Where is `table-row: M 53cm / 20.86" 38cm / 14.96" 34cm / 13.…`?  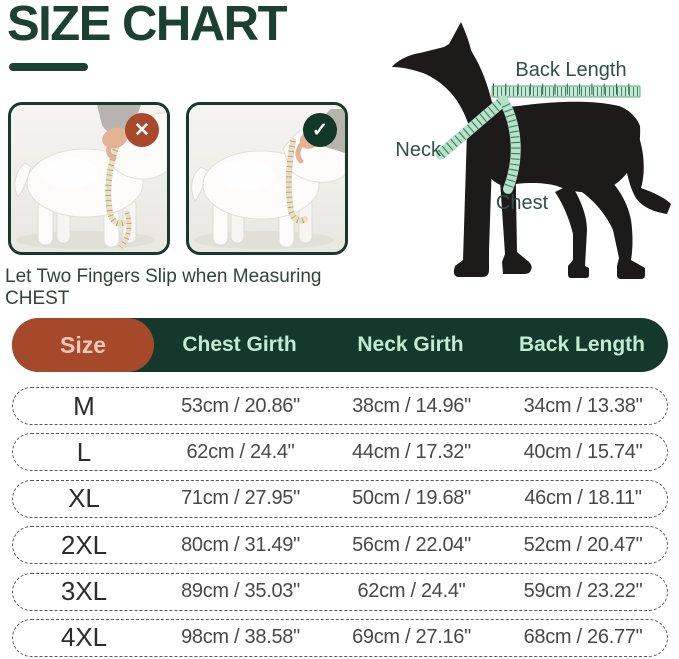
table-row: M 53cm / 20.86" 38cm / 14.96" 34cm / 13.… is located at coordinates (340, 406).